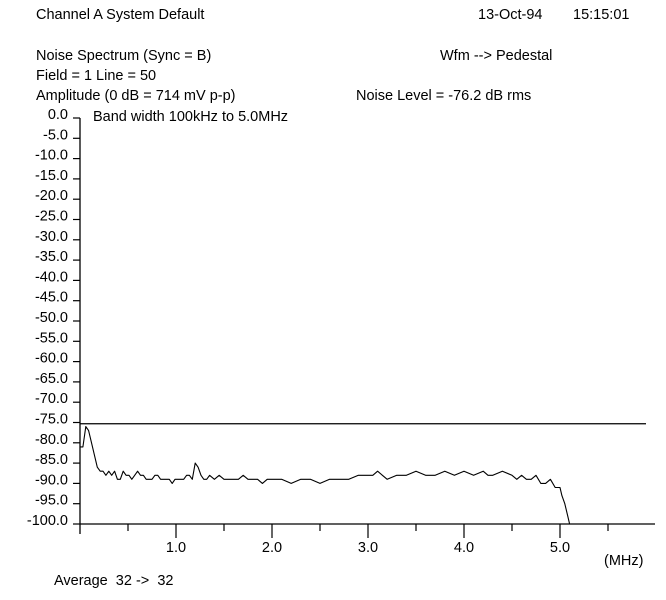  I want to click on channel-title: Channel A System Default, so click(120, 15).